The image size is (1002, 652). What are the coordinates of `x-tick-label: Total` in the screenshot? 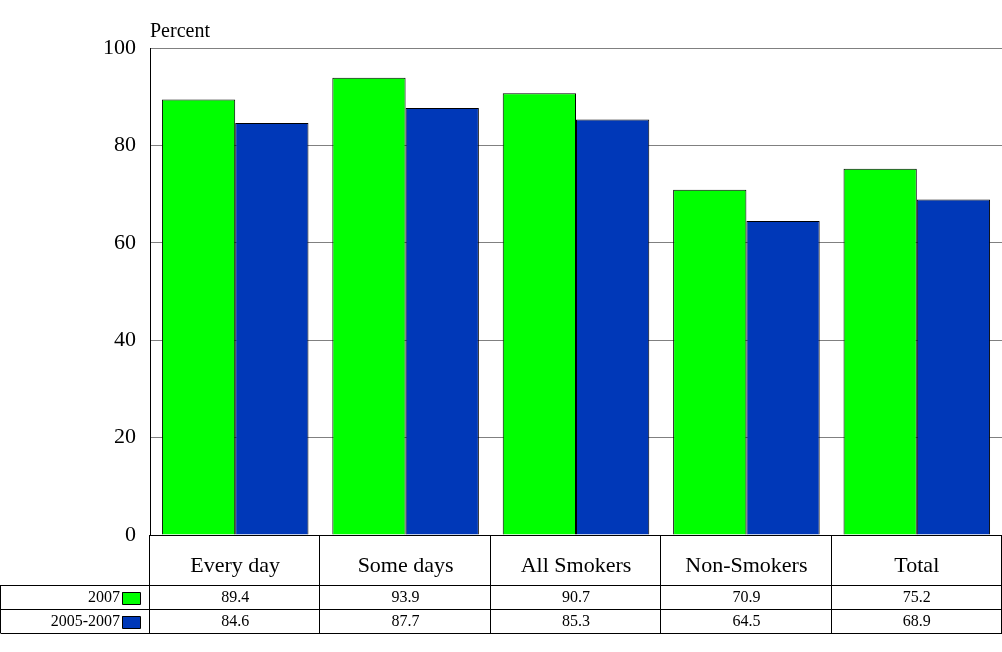 It's located at (917, 564).